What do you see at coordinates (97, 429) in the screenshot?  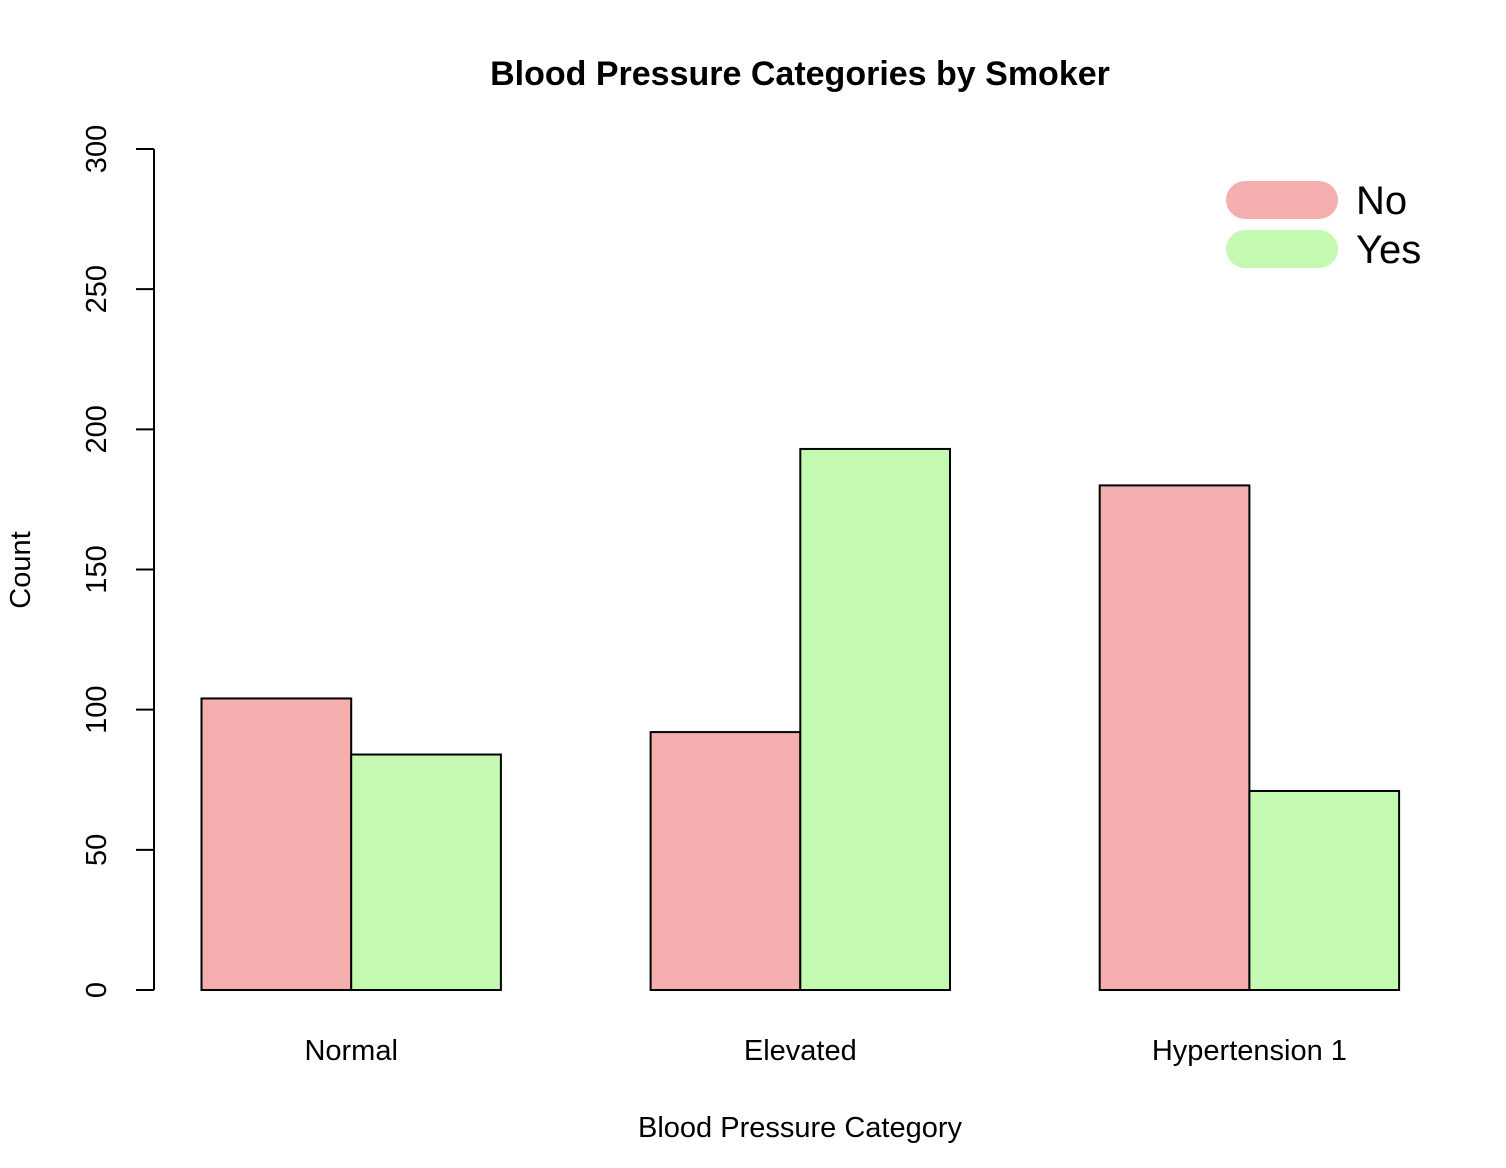 I see `y-tick-label: 200` at bounding box center [97, 429].